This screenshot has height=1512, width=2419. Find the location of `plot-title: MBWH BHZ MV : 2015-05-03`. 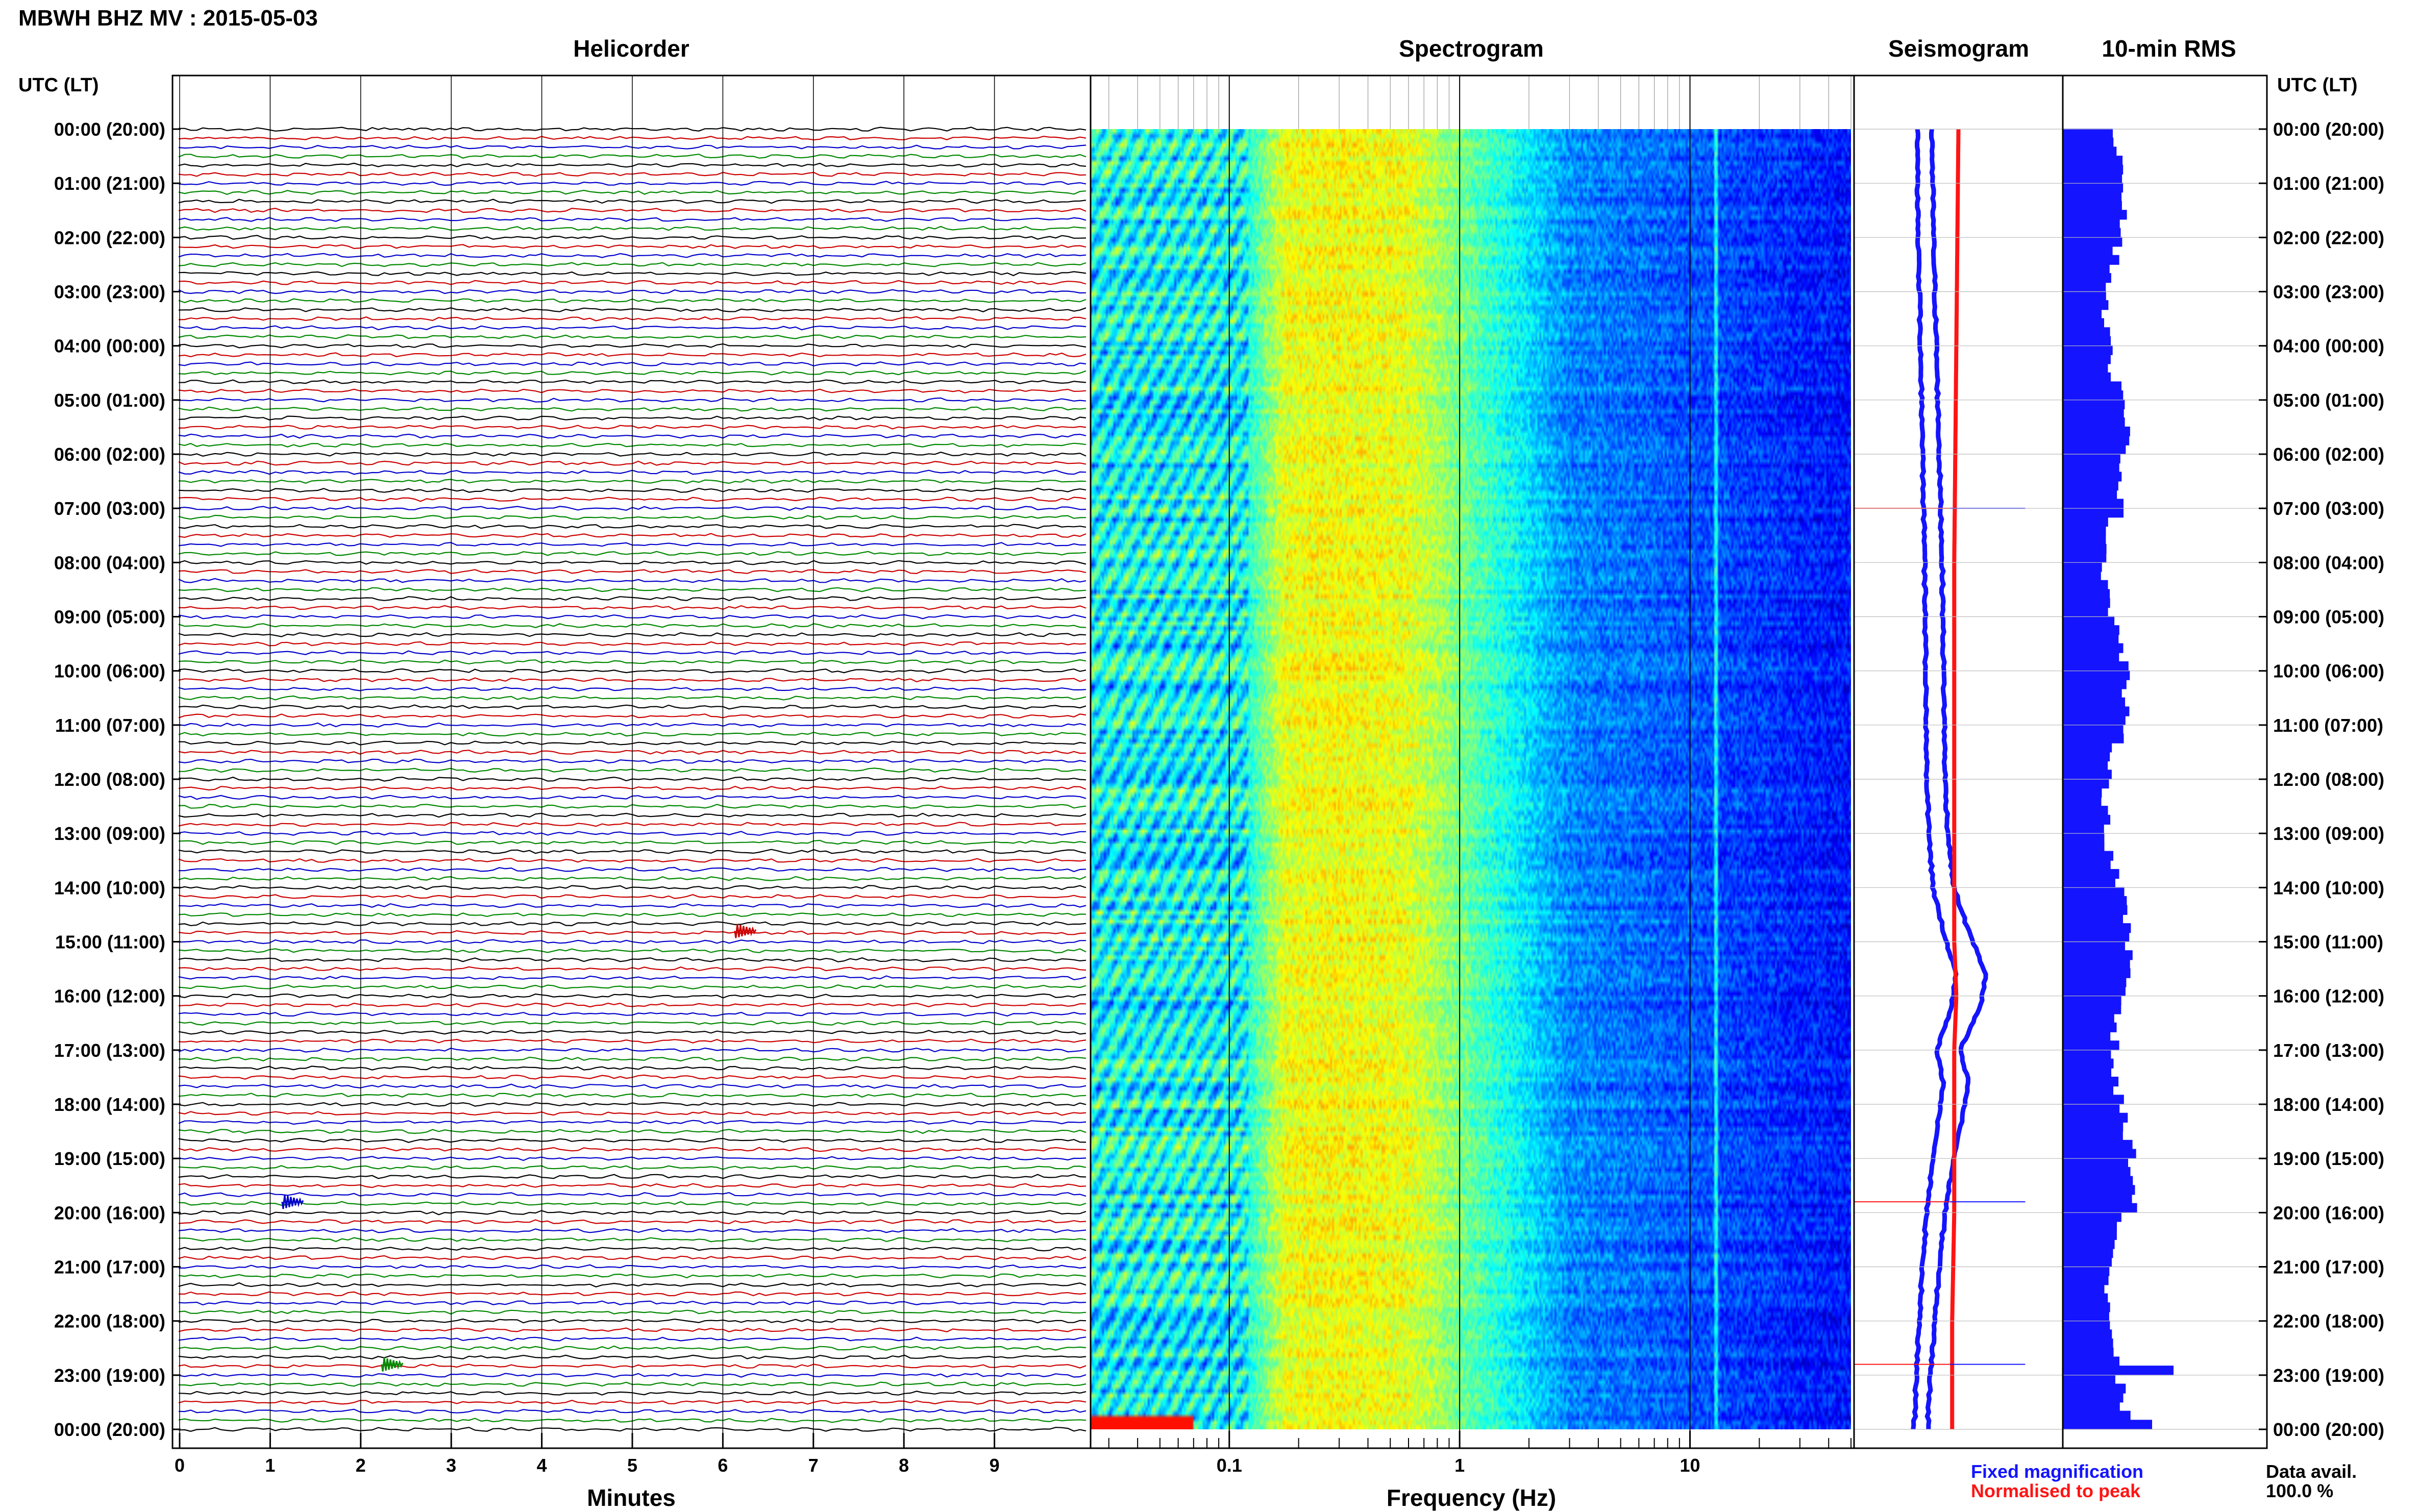

plot-title: MBWH BHZ MV : 2015-05-03 is located at coordinates (168, 18).